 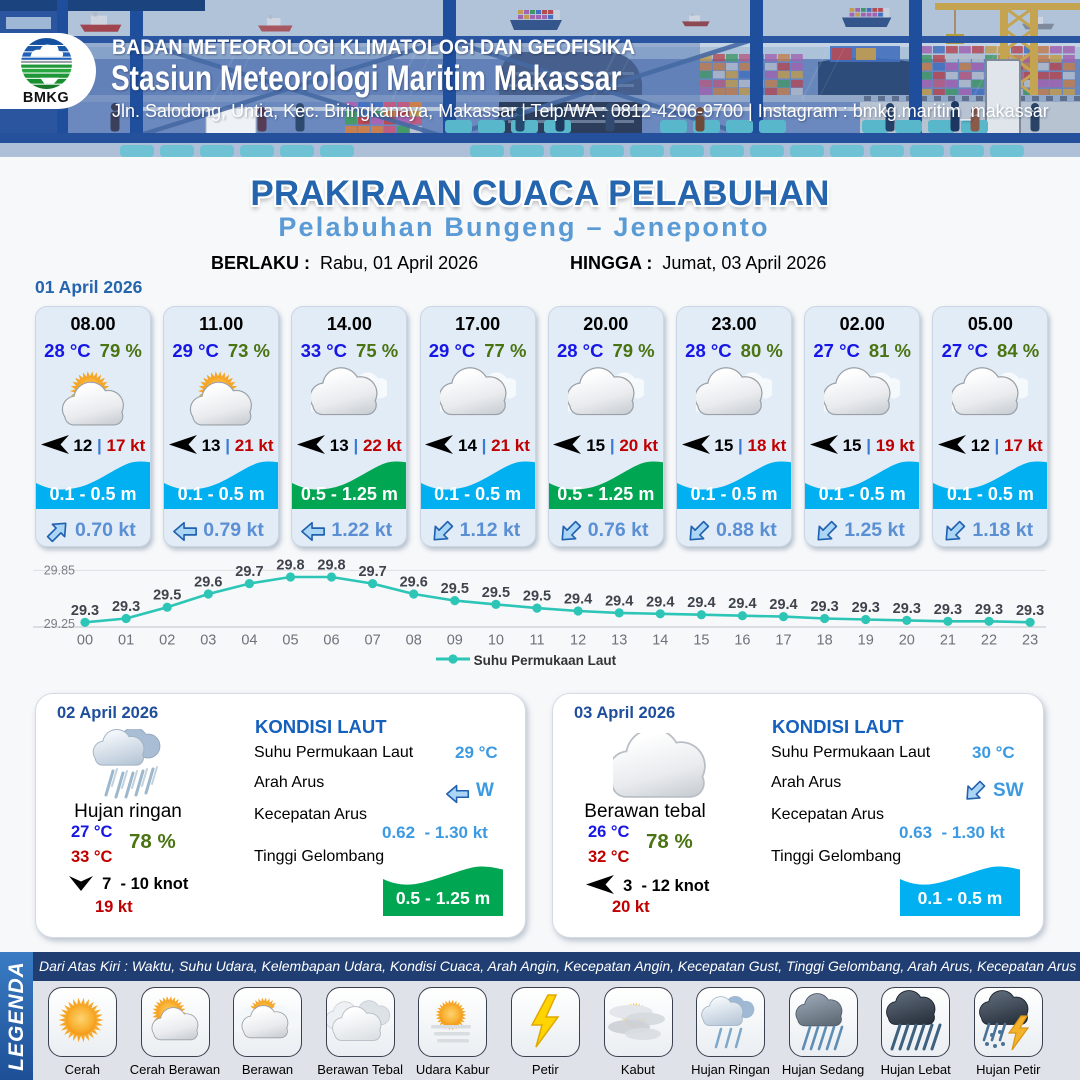 I want to click on svg-text: 07, so click(x=373, y=641).